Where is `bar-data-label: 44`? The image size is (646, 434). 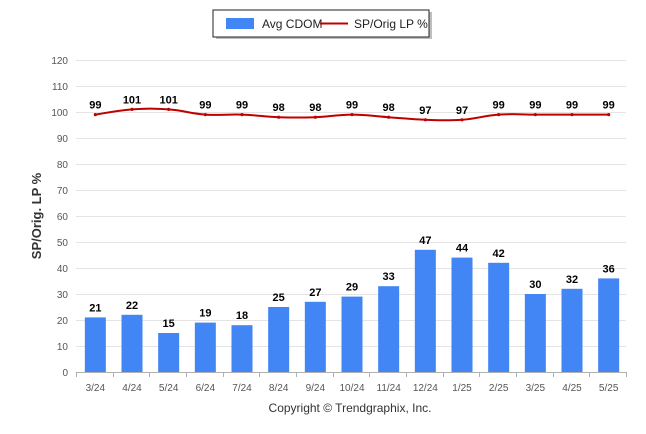 bar-data-label: 44 is located at coordinates (462, 249).